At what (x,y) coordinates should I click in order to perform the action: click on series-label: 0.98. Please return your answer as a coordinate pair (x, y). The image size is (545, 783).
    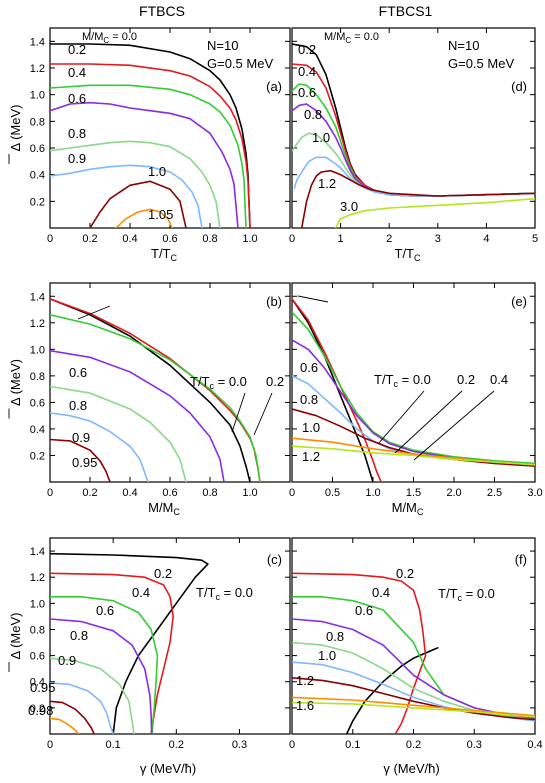
    Looking at the image, I should click on (40, 710).